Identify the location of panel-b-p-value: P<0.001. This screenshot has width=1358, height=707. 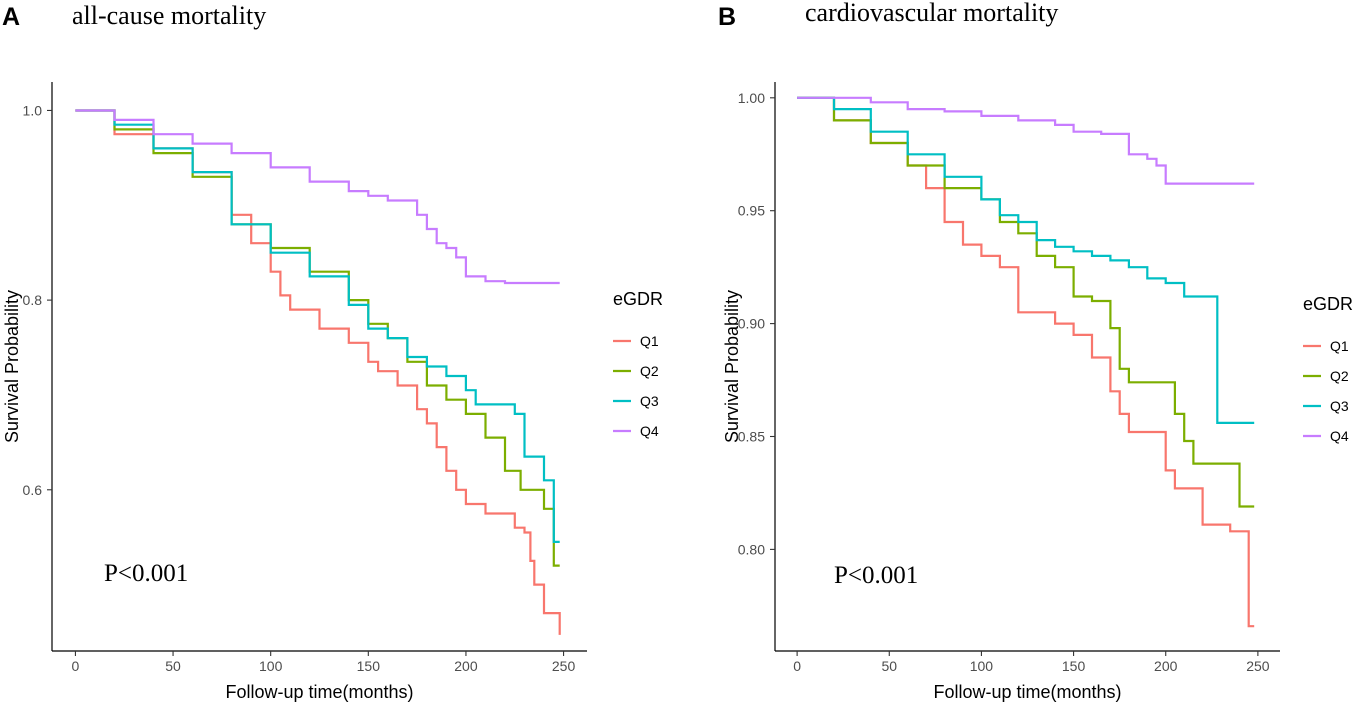
(876, 575).